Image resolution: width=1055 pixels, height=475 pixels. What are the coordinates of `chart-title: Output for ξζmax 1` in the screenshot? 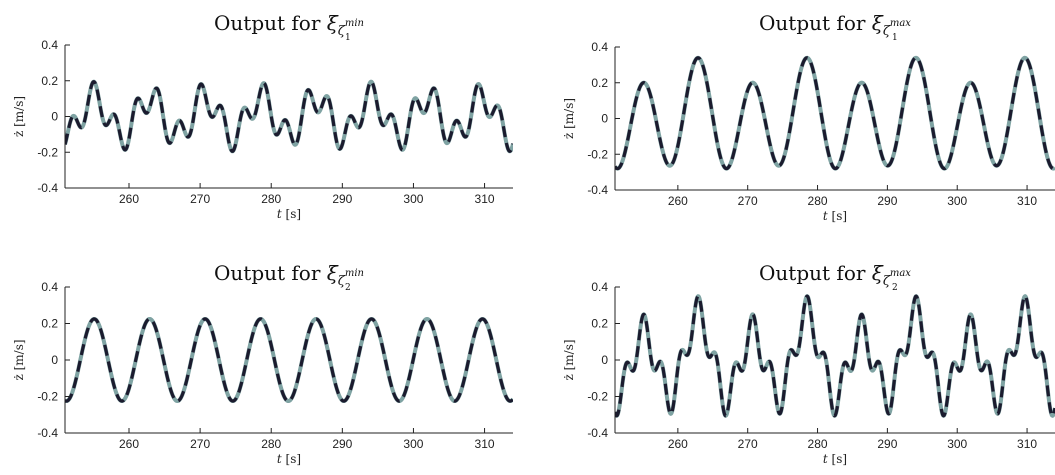 It's located at (835, 27).